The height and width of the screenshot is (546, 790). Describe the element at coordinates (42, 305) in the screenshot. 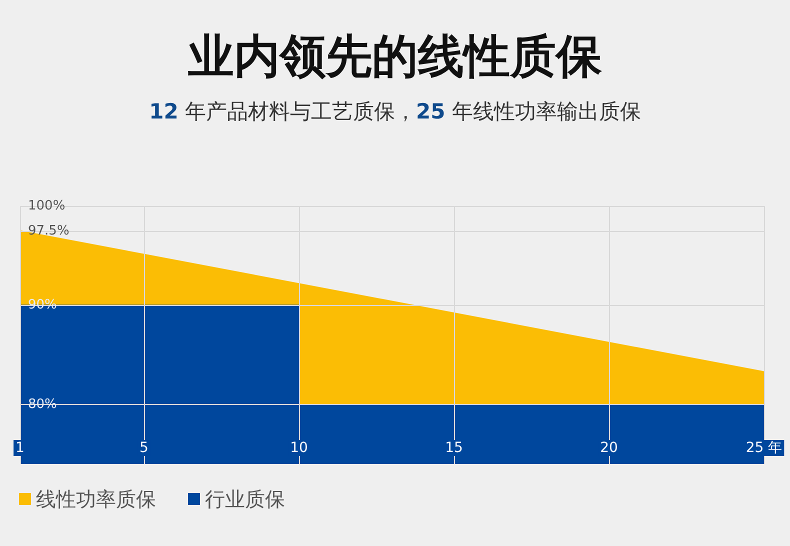

I see `y-tick-label: 90%` at that location.